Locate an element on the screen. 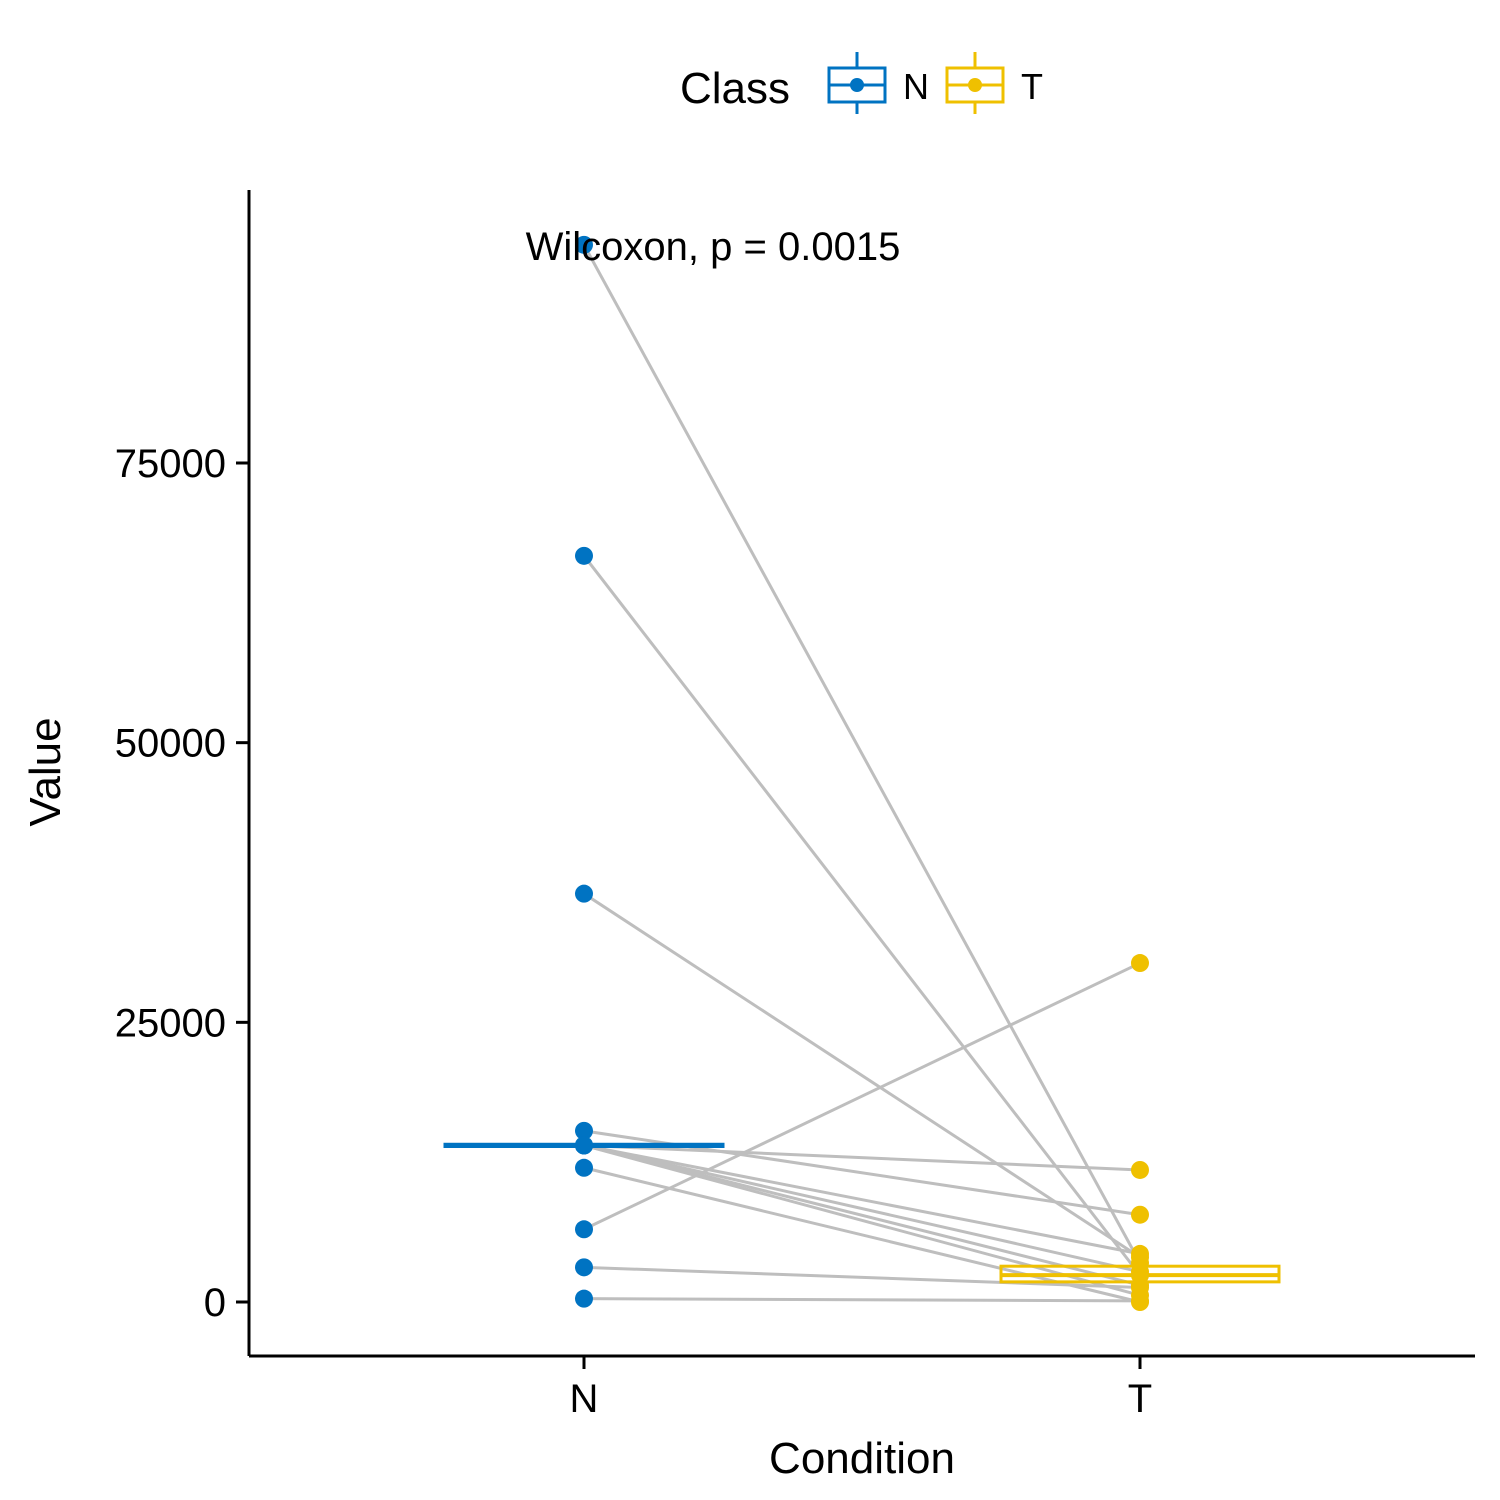 The width and height of the screenshot is (1500, 1500). y-ticks: 0 25000 50000 75000 is located at coordinates (182, 883).